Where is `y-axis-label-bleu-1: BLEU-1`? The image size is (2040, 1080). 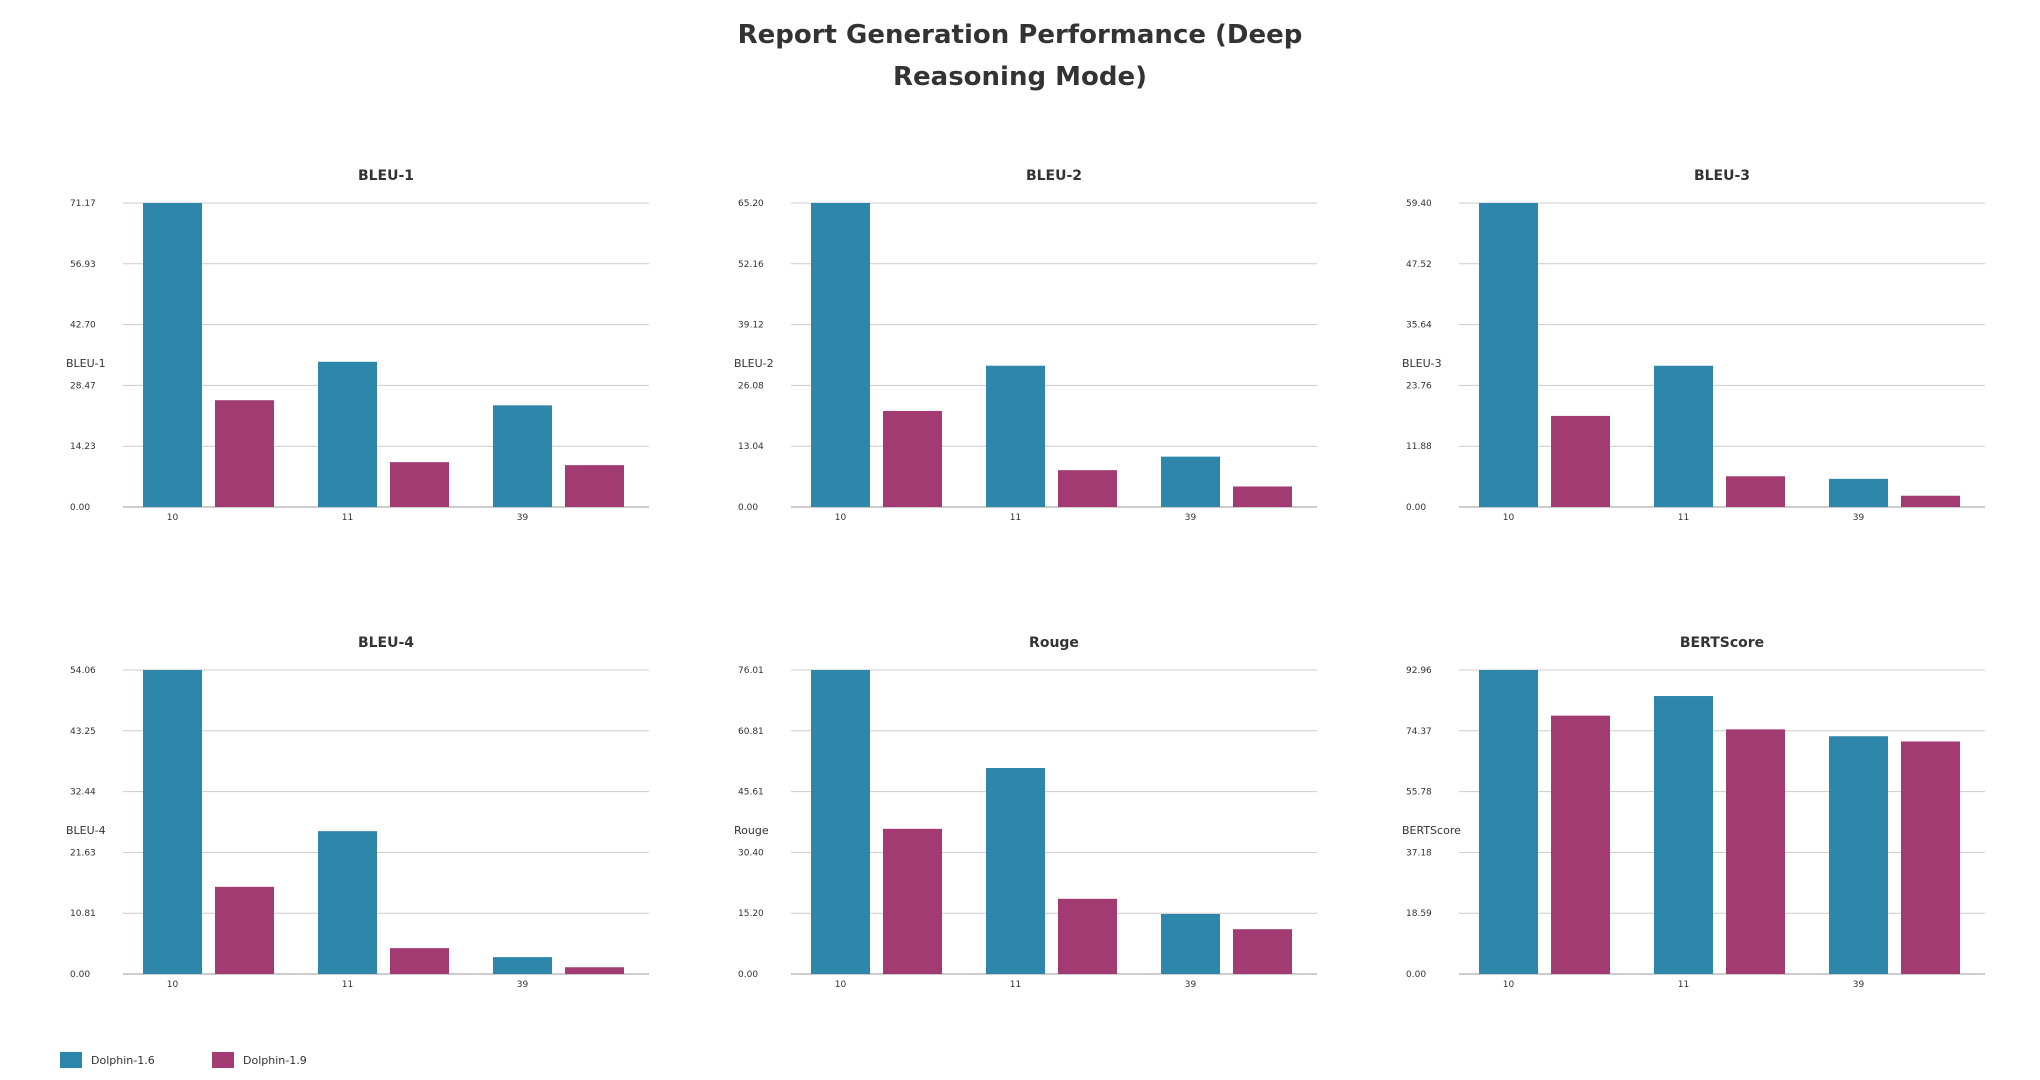
y-axis-label-bleu-1: BLEU-1 is located at coordinates (86, 363).